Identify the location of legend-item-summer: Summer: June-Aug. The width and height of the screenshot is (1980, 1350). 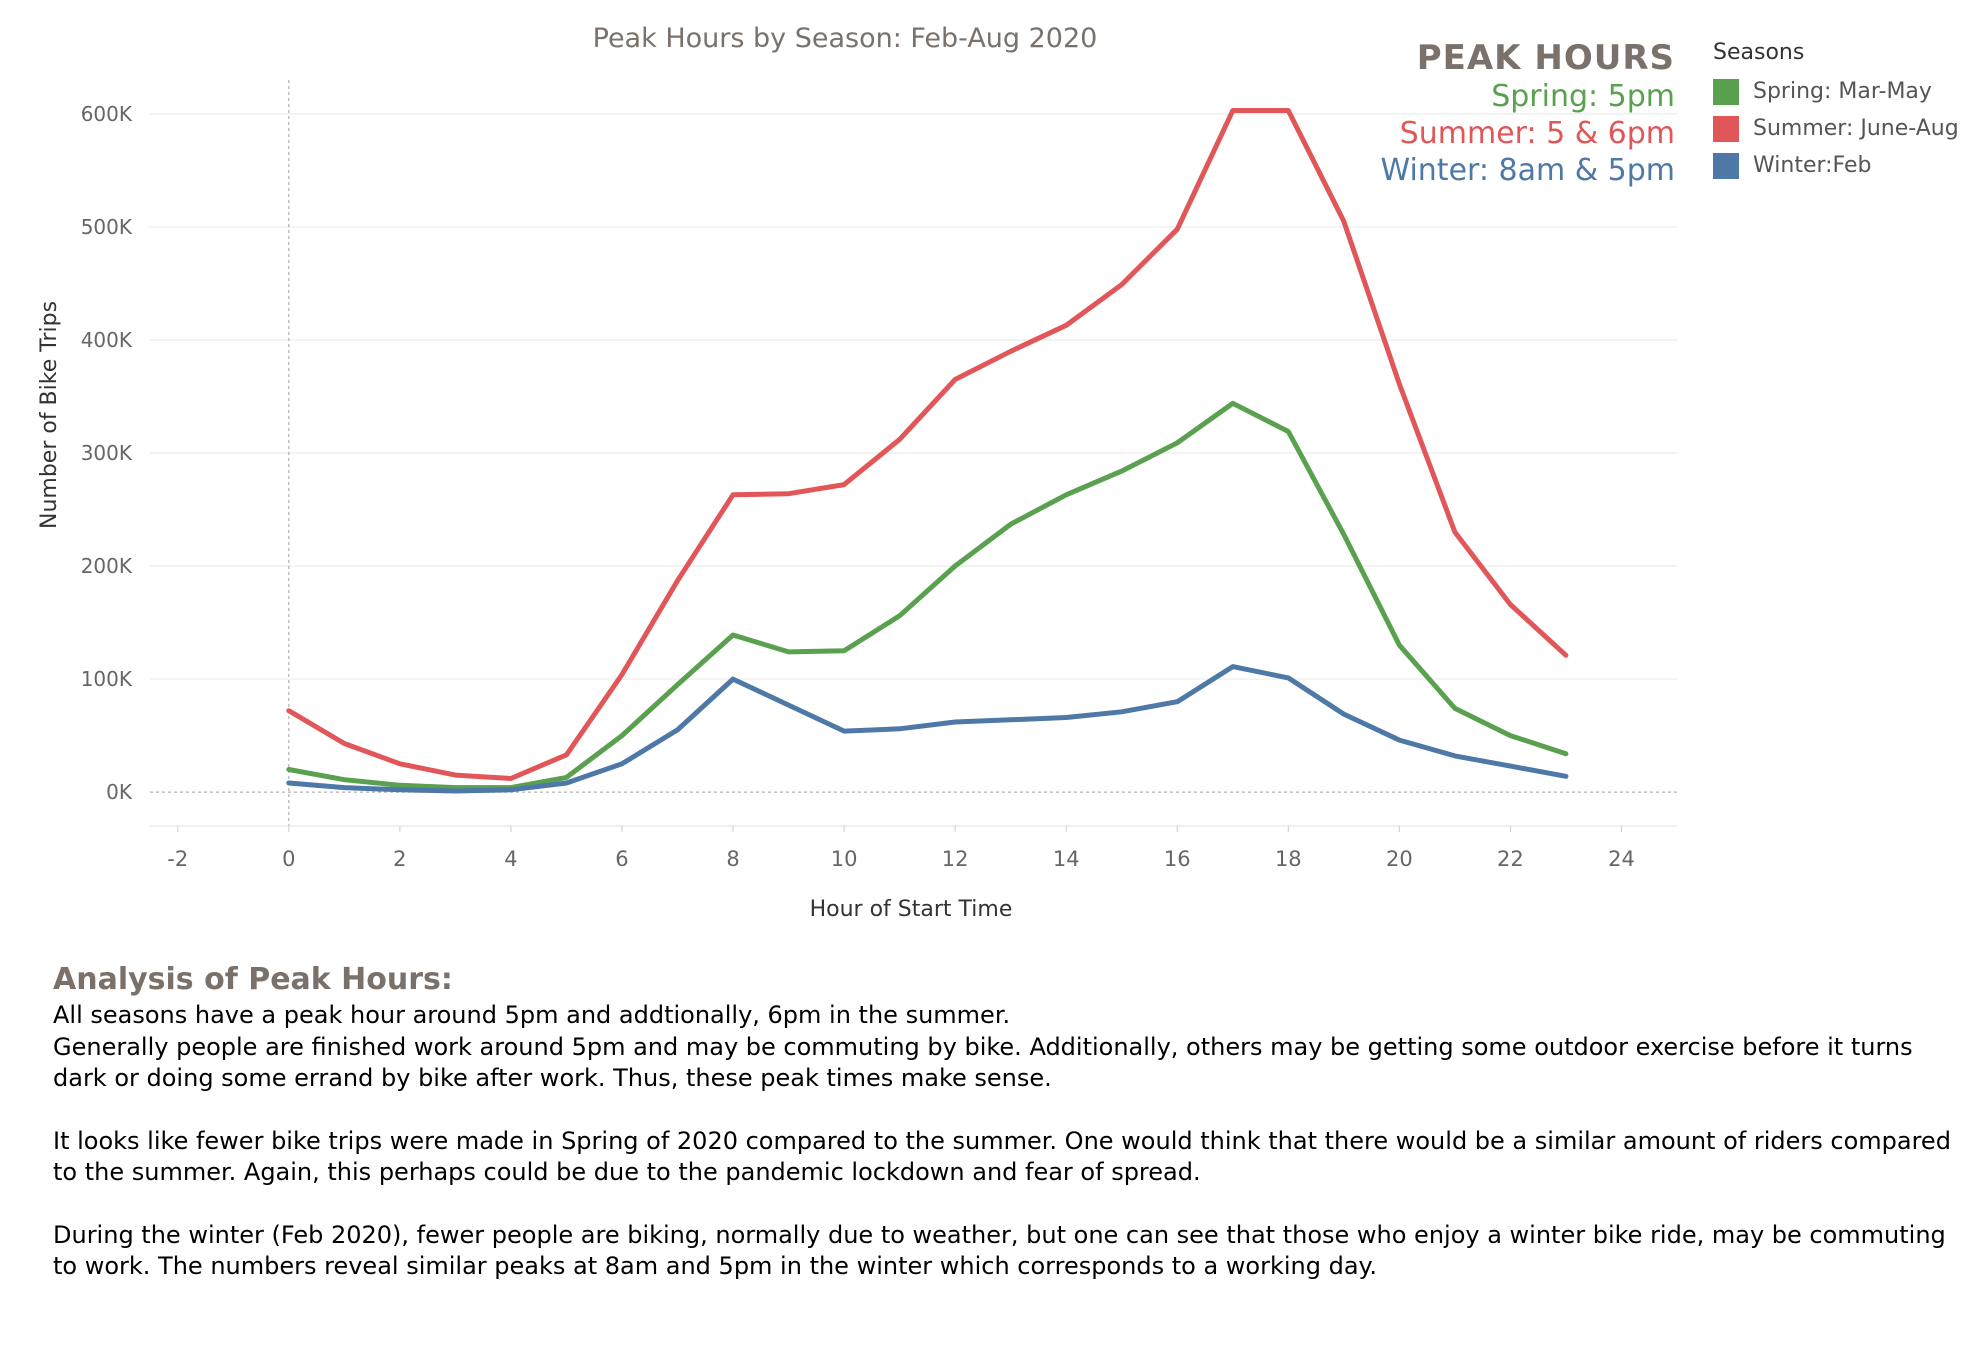
(1836, 128).